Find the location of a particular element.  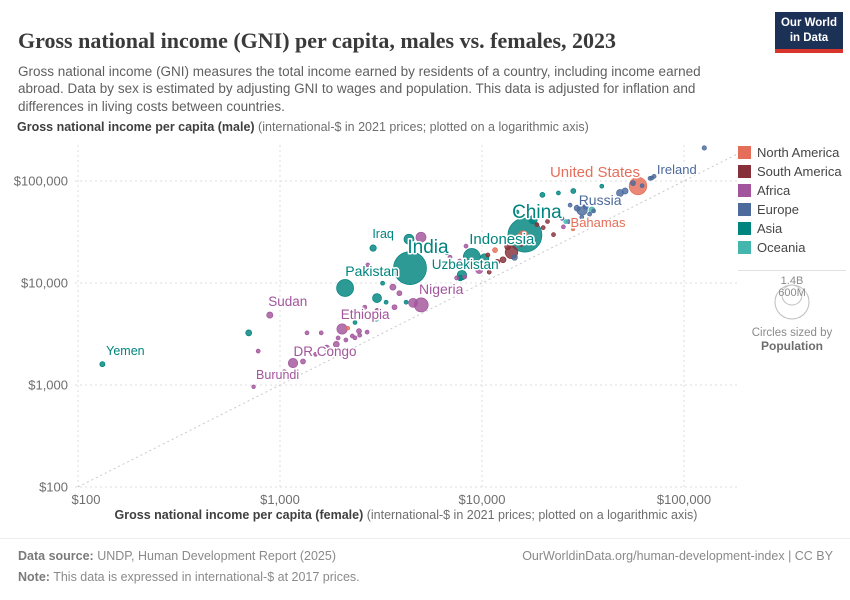

country-label-pakistan: Pakistan is located at coordinates (372, 271).